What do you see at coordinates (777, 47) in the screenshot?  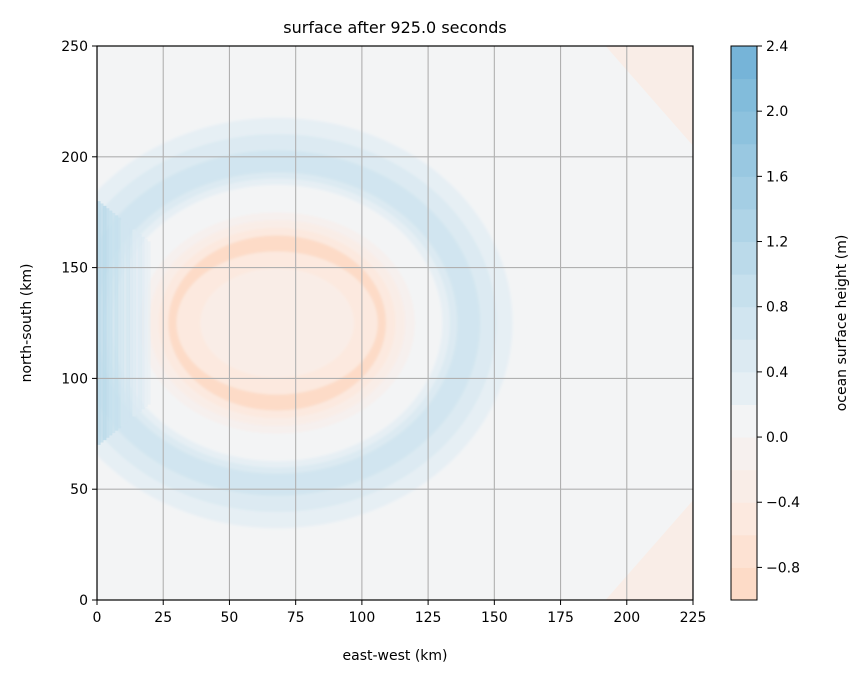 I see `colorbar-tick-label: 2.4` at bounding box center [777, 47].